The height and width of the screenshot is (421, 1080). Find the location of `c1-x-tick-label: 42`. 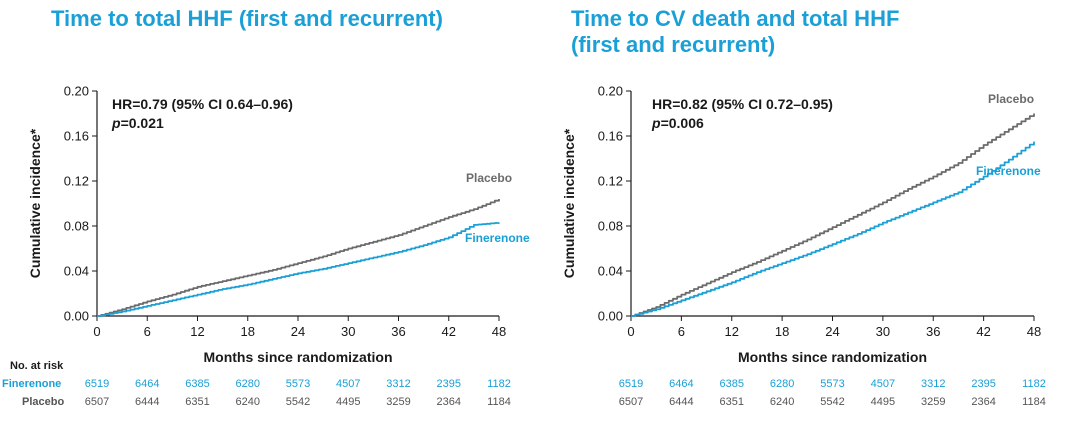

c1-x-tick-label: 42 is located at coordinates (983, 331).